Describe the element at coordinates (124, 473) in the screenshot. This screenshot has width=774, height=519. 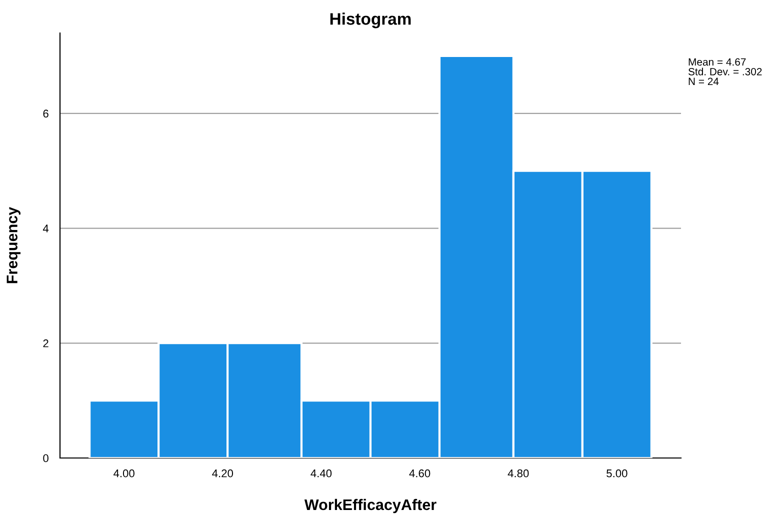
I see `x-tick-label: 4.00` at that location.